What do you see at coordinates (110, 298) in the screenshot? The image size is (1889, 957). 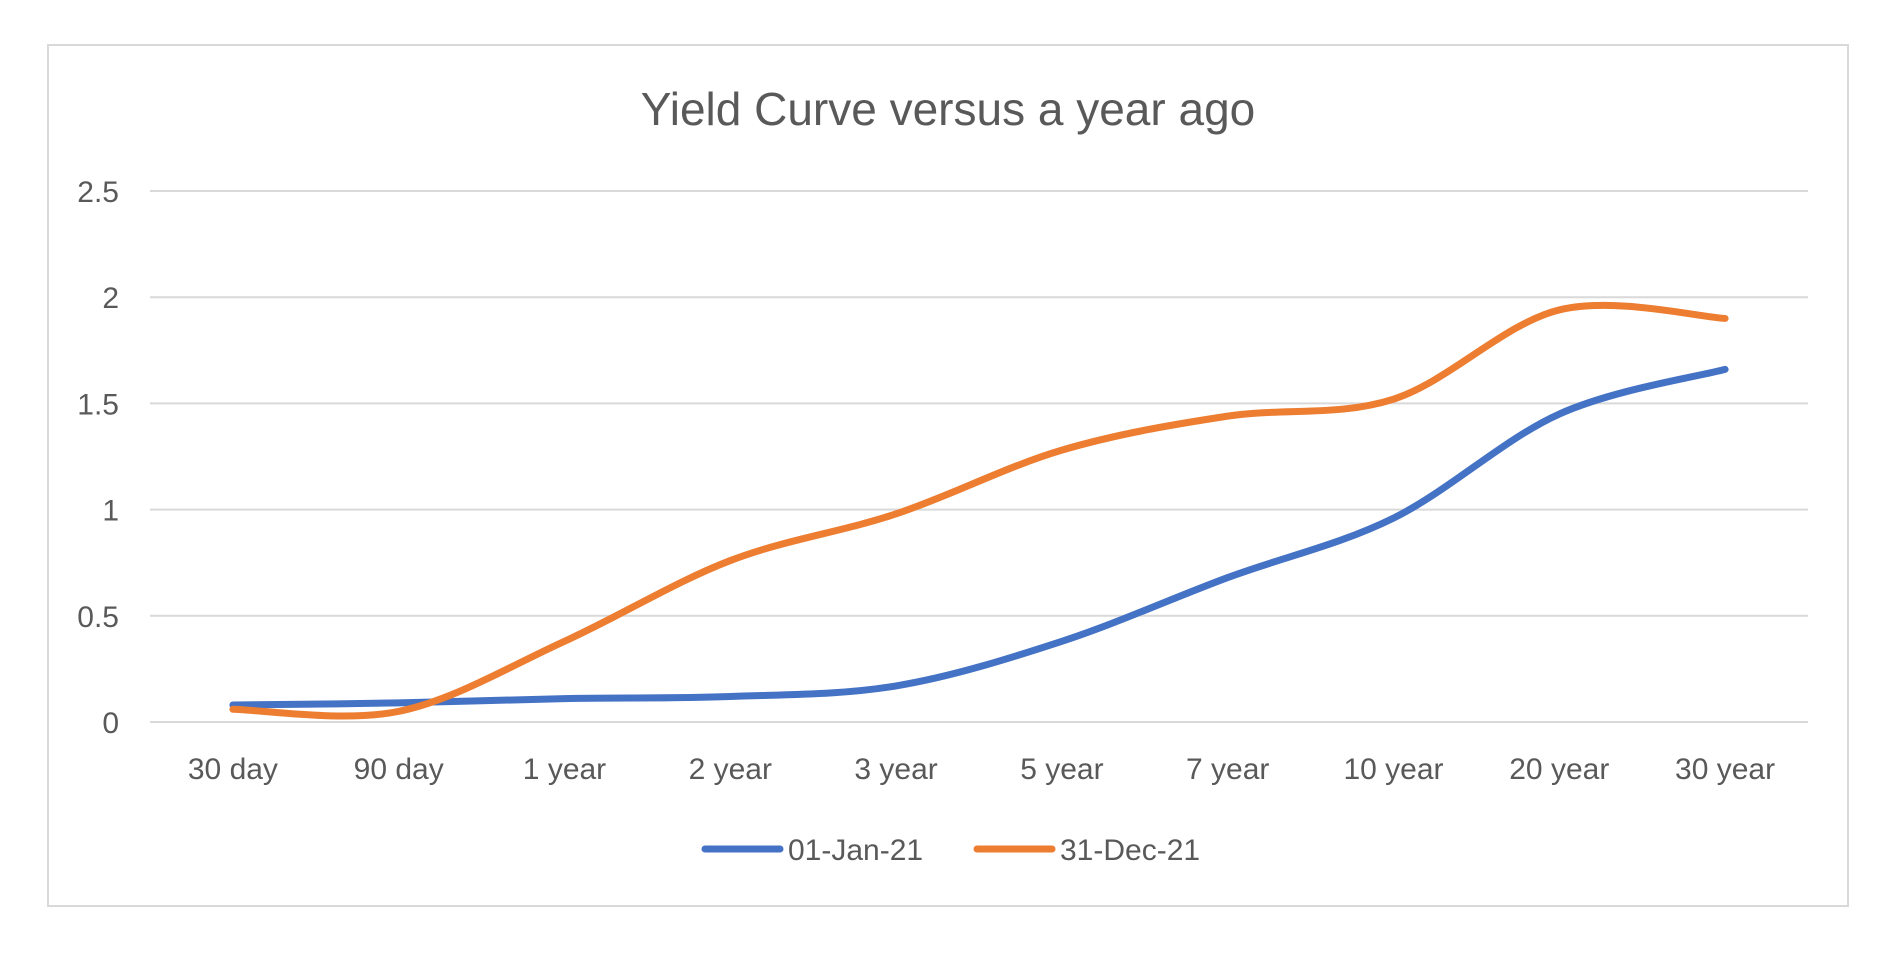 I see `y-tick-label: 2` at bounding box center [110, 298].